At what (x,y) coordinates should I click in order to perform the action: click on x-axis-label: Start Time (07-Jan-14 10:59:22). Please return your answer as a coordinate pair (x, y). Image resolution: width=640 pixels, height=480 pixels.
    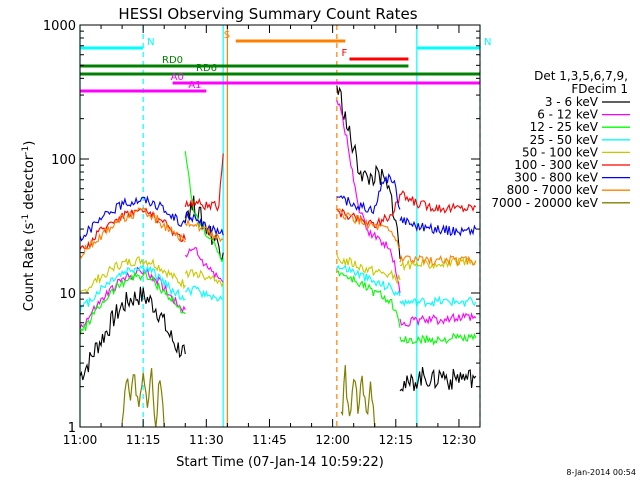
    Looking at the image, I should click on (280, 462).